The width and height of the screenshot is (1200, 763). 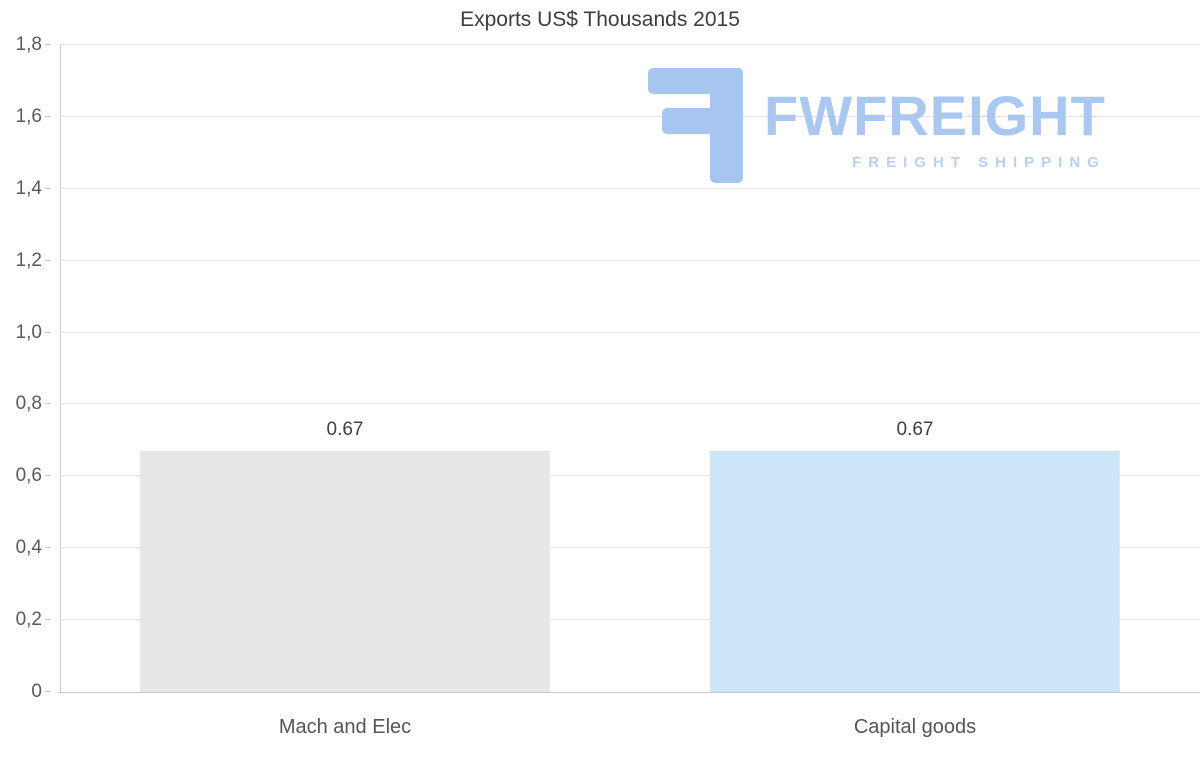 What do you see at coordinates (345, 571) in the screenshot?
I see `bar-mach-and-elec` at bounding box center [345, 571].